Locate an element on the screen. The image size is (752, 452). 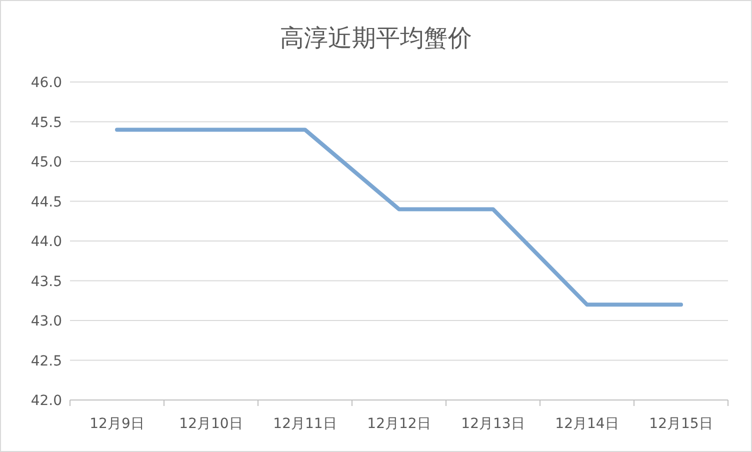
y-tick-label: 46.0 is located at coordinates (46, 83).